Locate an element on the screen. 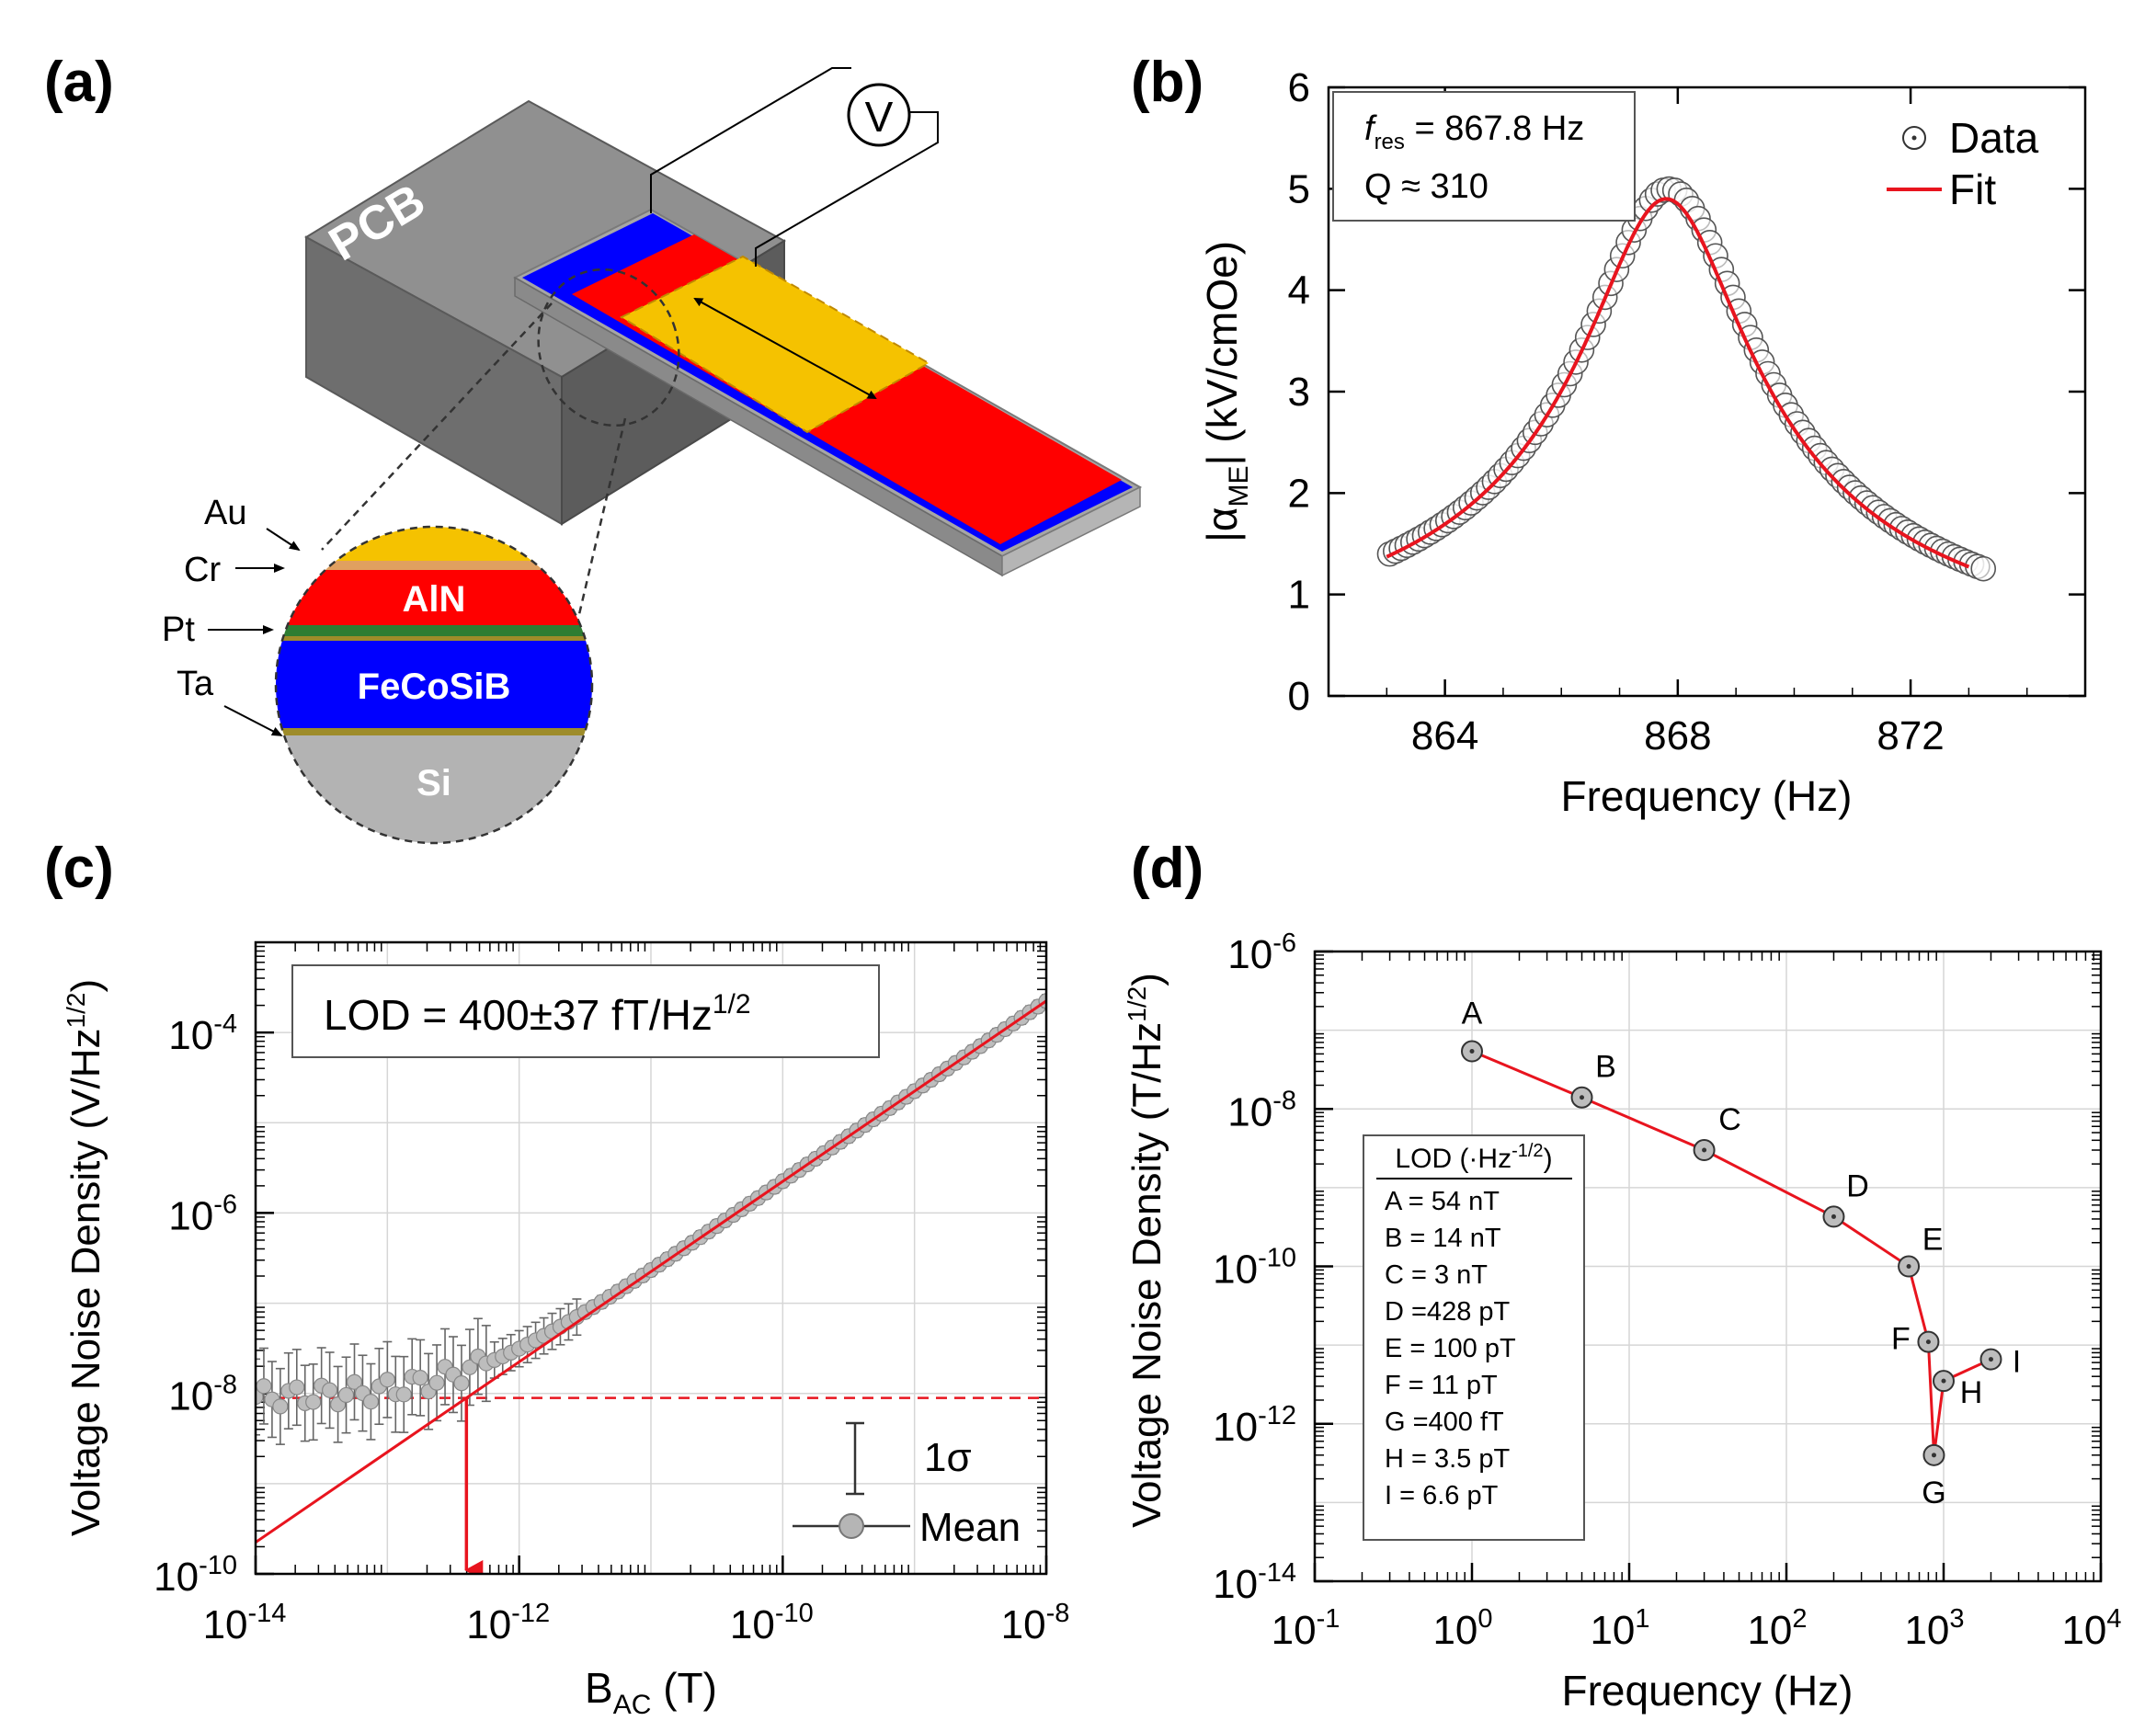 The image size is (2156, 1732). chart-d-table-title-main: LOD (·Hz is located at coordinates (1453, 1159).